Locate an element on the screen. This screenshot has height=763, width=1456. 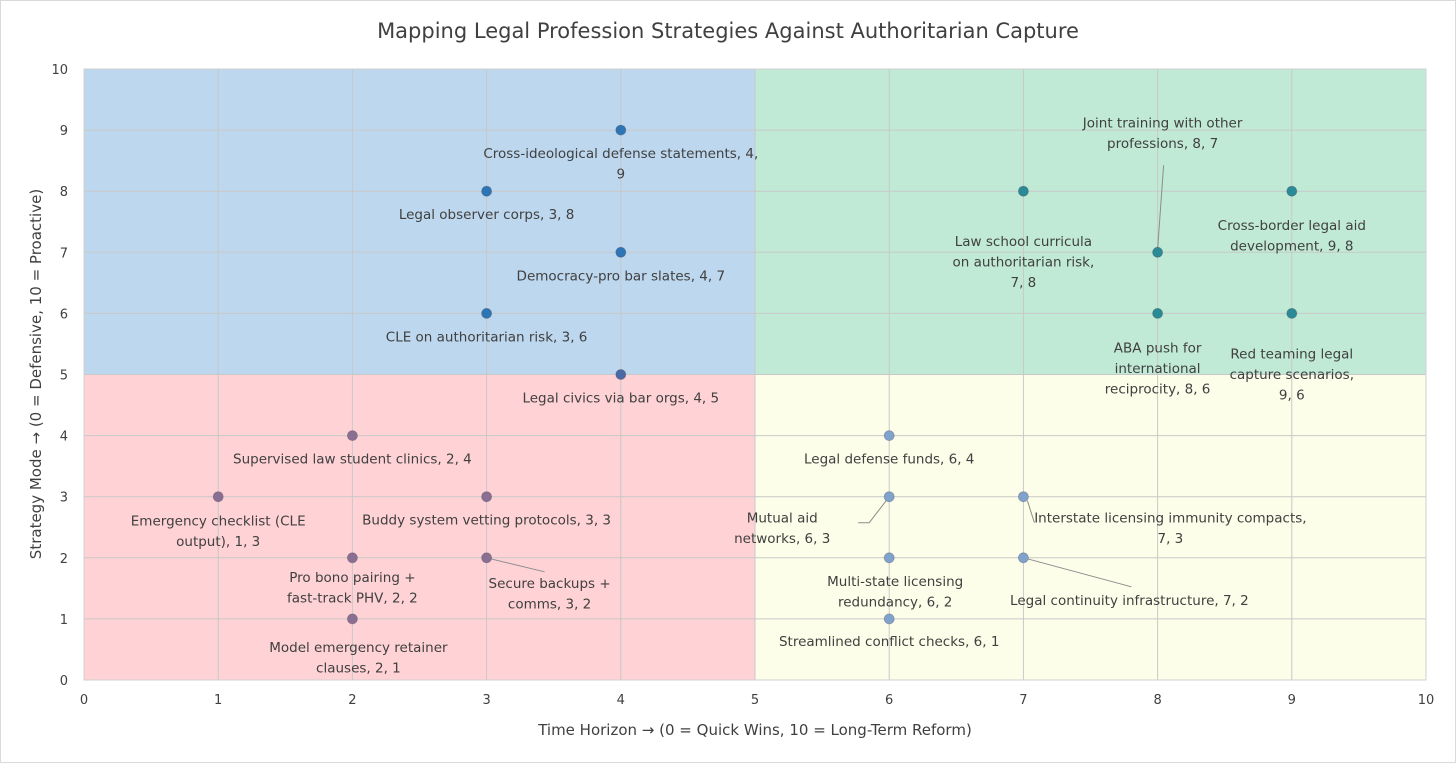
data-label-line: output), 1, 3 is located at coordinates (218, 542).